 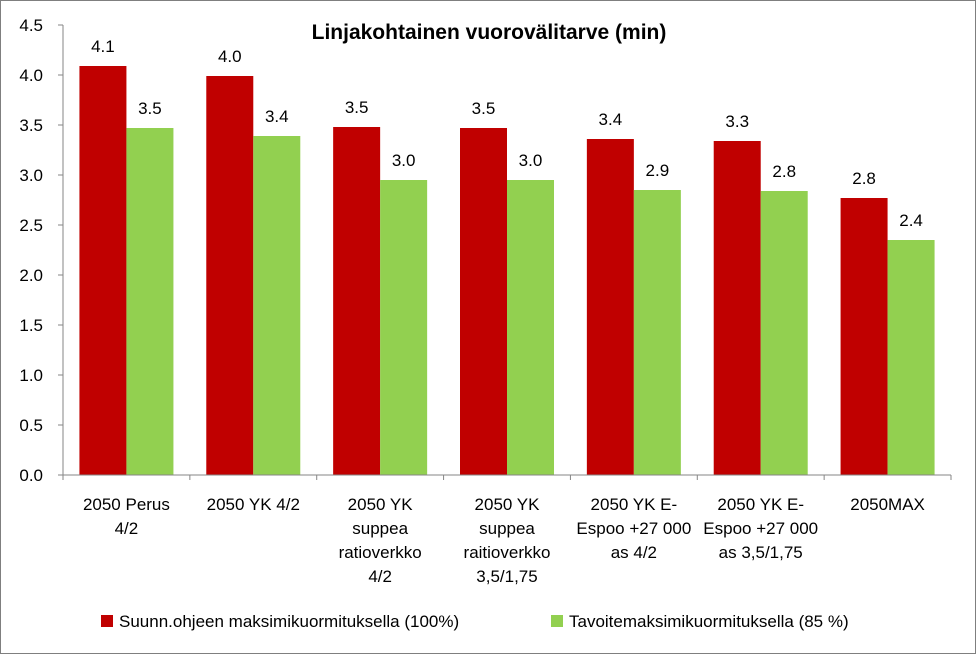 What do you see at coordinates (31, 225) in the screenshot?
I see `y-tick-label: 2.5` at bounding box center [31, 225].